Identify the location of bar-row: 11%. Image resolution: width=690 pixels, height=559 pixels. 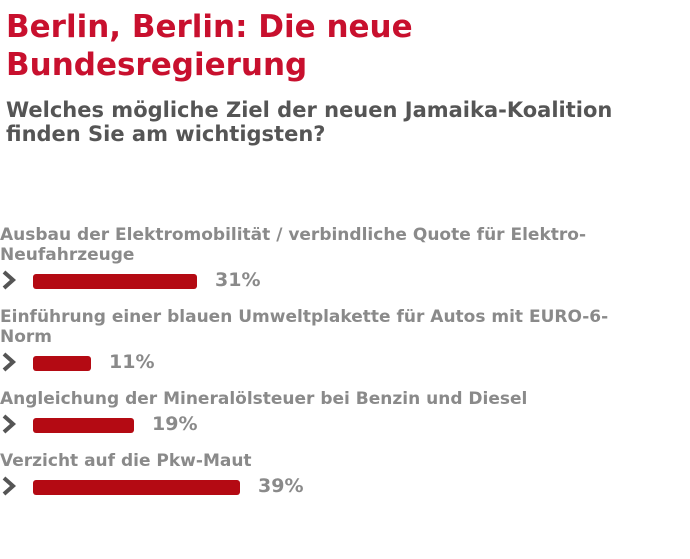
(340, 362).